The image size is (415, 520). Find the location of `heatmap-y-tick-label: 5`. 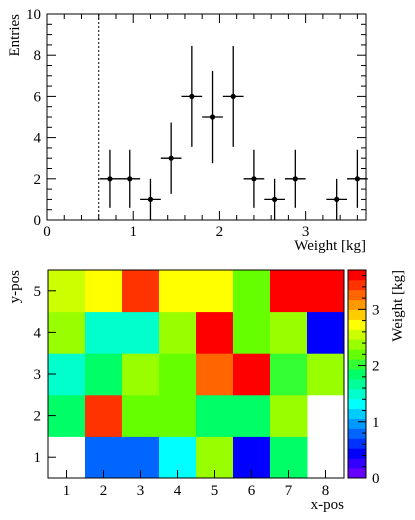

heatmap-y-tick-label: 5 is located at coordinates (38, 292).